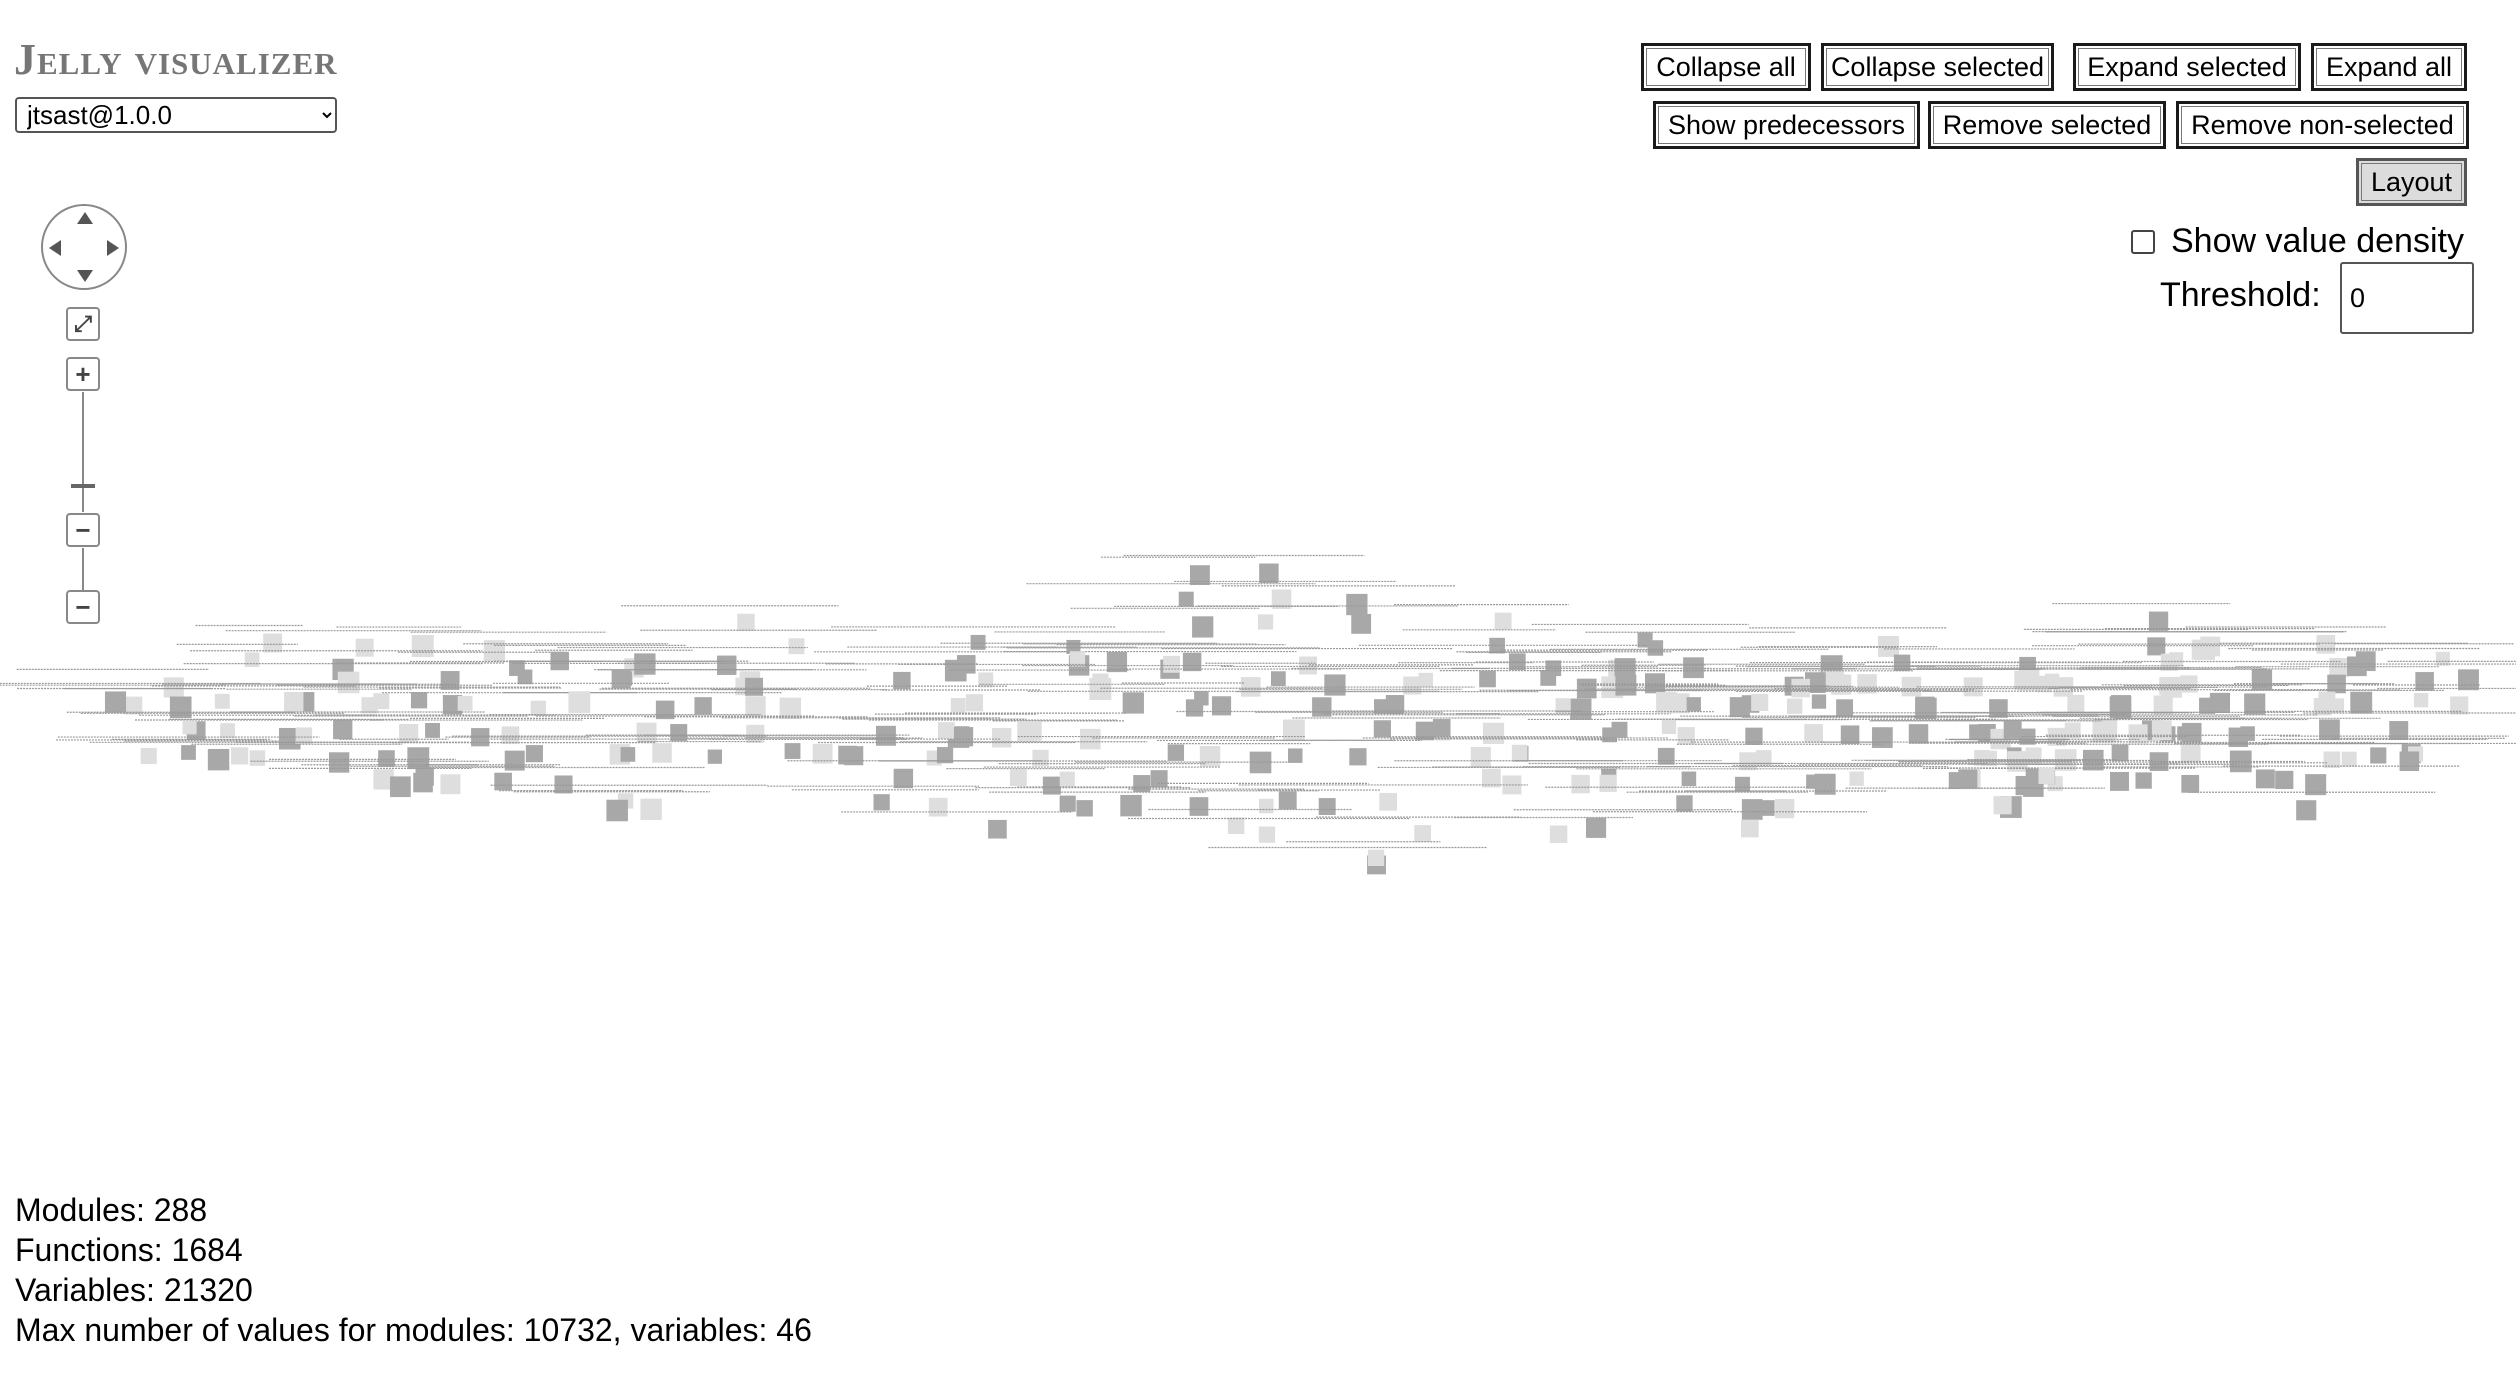 Image resolution: width=2516 pixels, height=1384 pixels. Describe the element at coordinates (83, 607) in the screenshot. I see `zoom-out-alt-icon: −` at that location.